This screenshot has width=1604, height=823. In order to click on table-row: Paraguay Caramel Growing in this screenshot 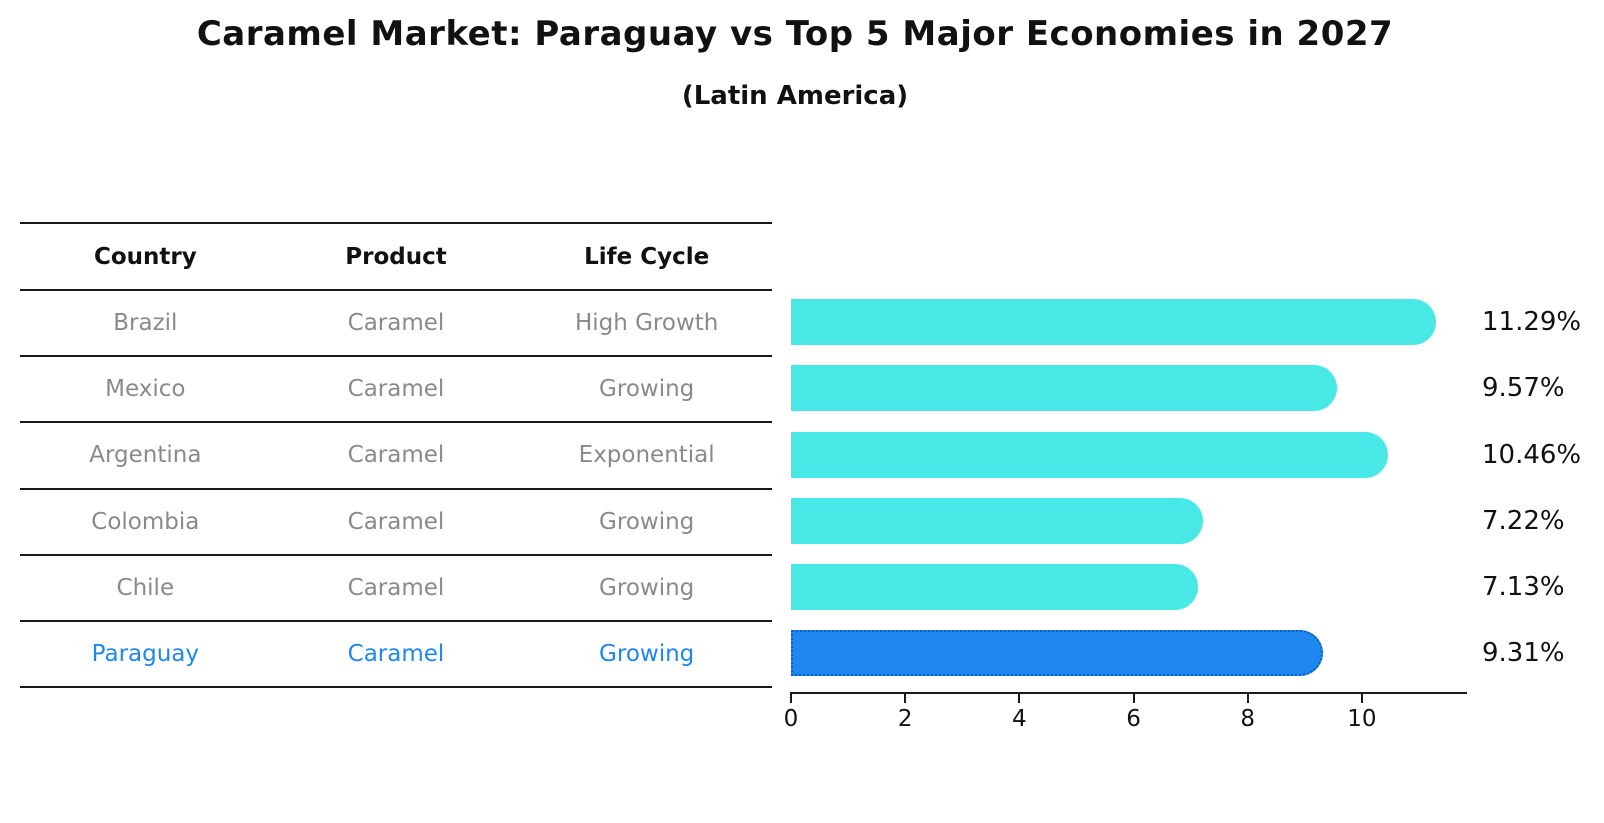, I will do `click(396, 655)`.